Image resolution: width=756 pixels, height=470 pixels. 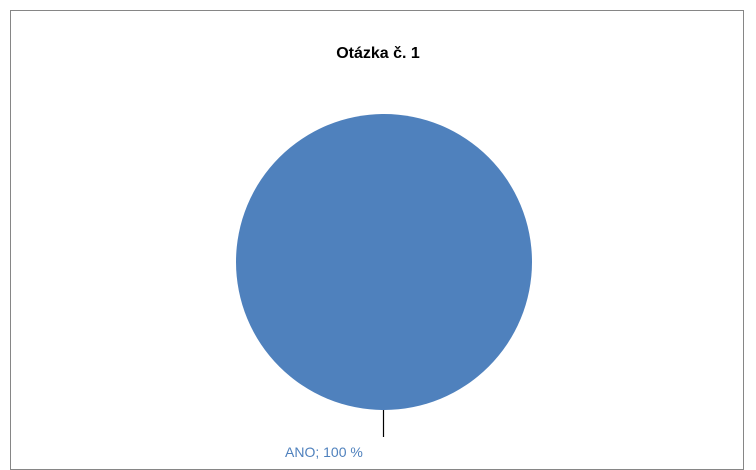 What do you see at coordinates (378, 53) in the screenshot?
I see `chart-title: Otázka č. 1` at bounding box center [378, 53].